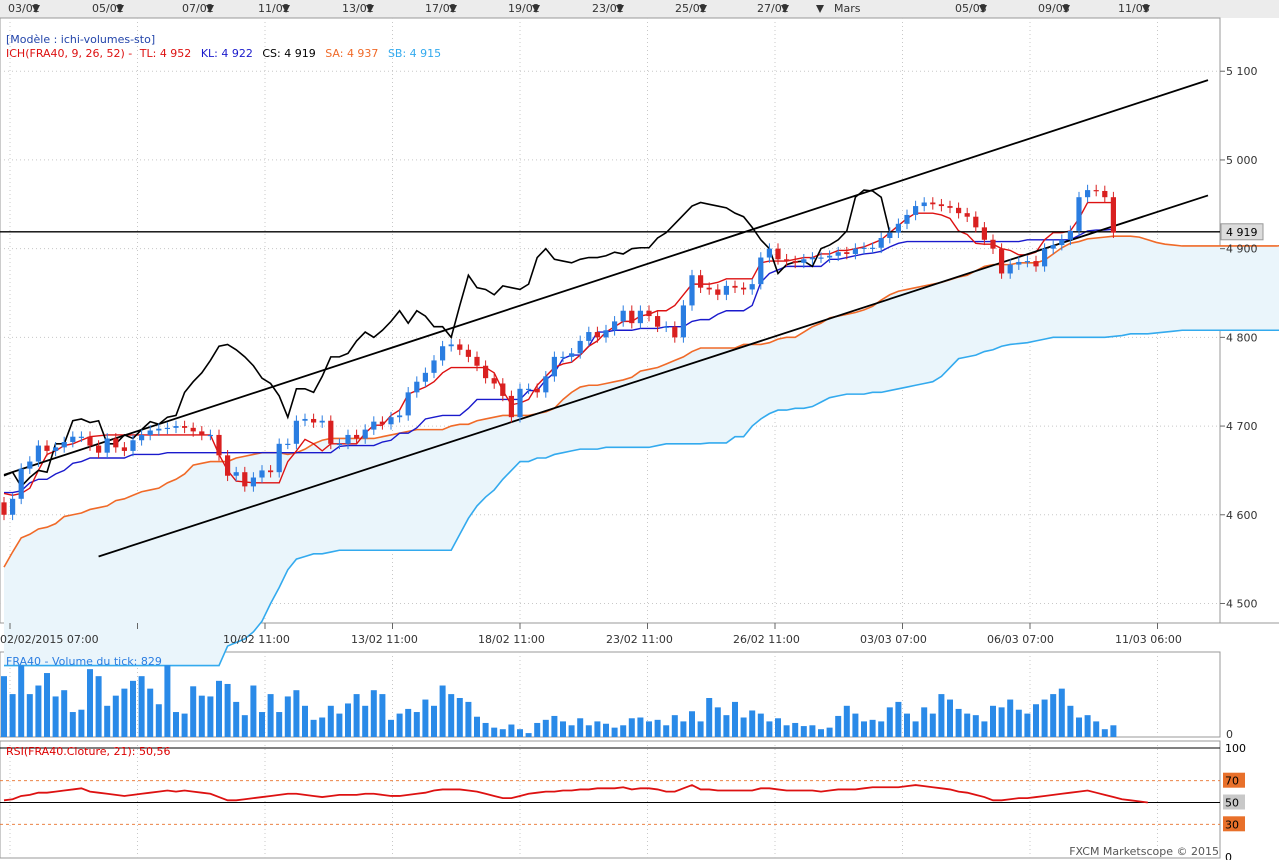 This screenshot has width=1279, height=860. I want to click on volume-bars, so click(559, 701).